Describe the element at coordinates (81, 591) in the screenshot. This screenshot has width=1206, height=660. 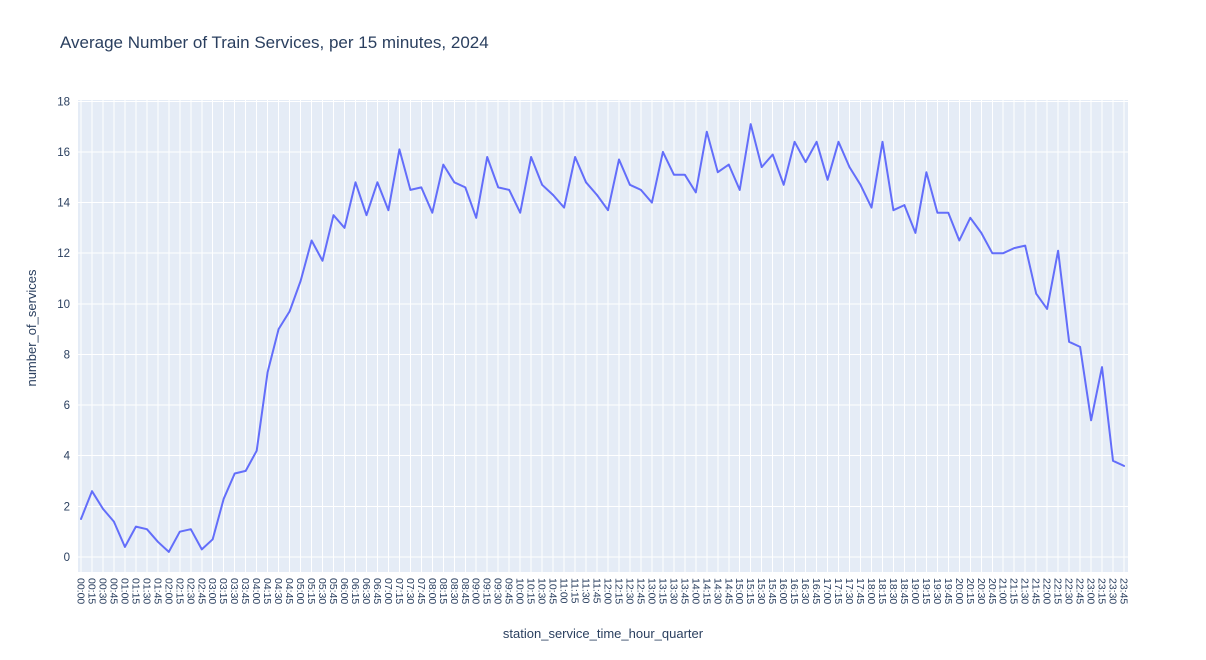
I see `x-tick-label: 00:00` at that location.